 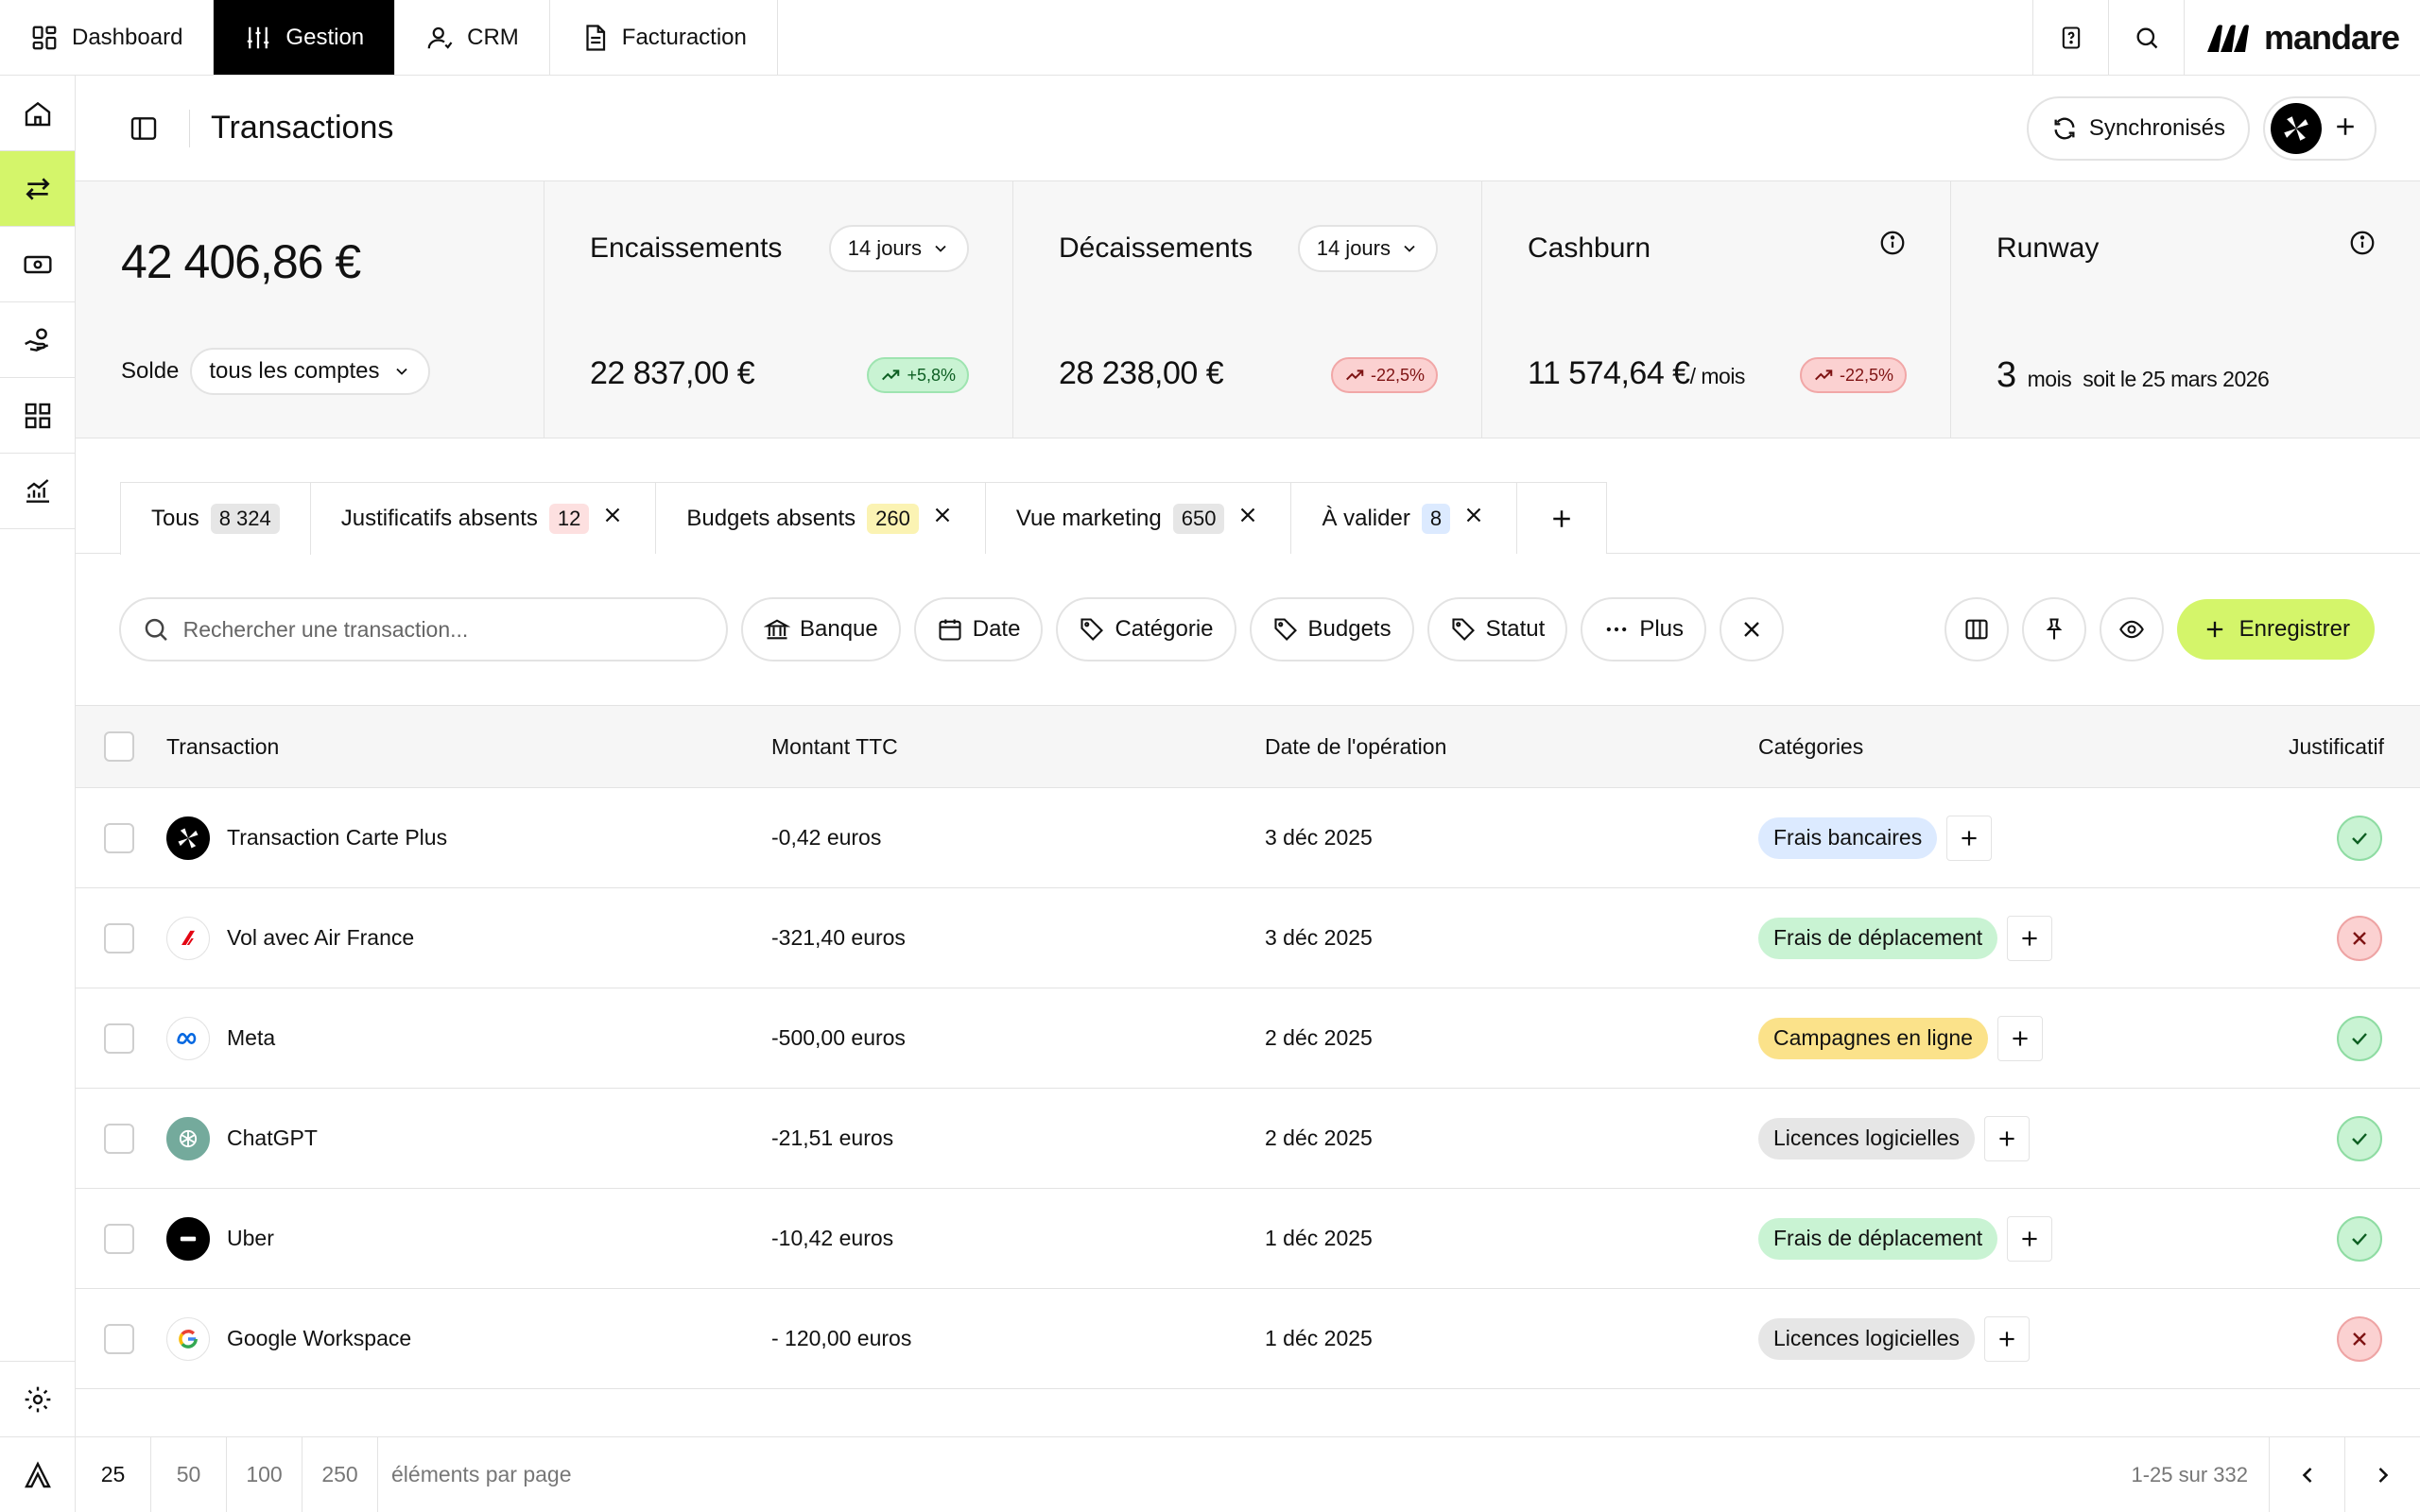 I want to click on pin-button, so click(x=2053, y=629).